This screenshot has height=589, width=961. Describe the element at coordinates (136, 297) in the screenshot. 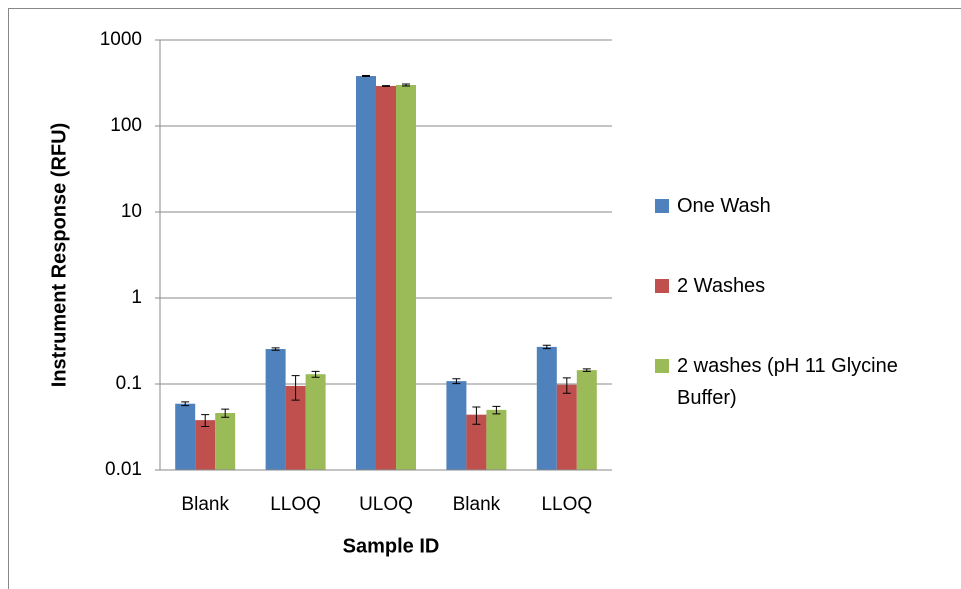

I see `y-tick-label: 1` at that location.